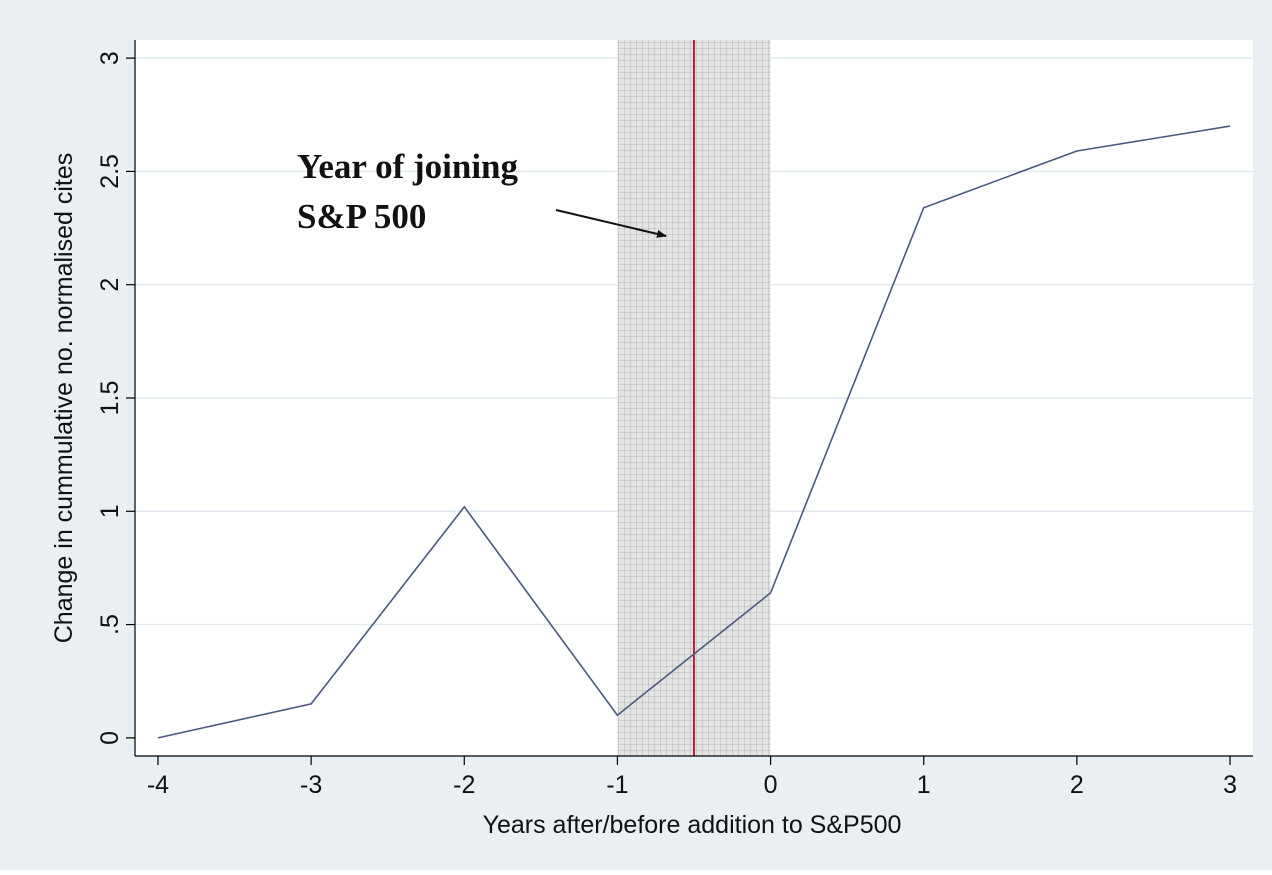  I want to click on x-tick-label: 3, so click(1230, 785).